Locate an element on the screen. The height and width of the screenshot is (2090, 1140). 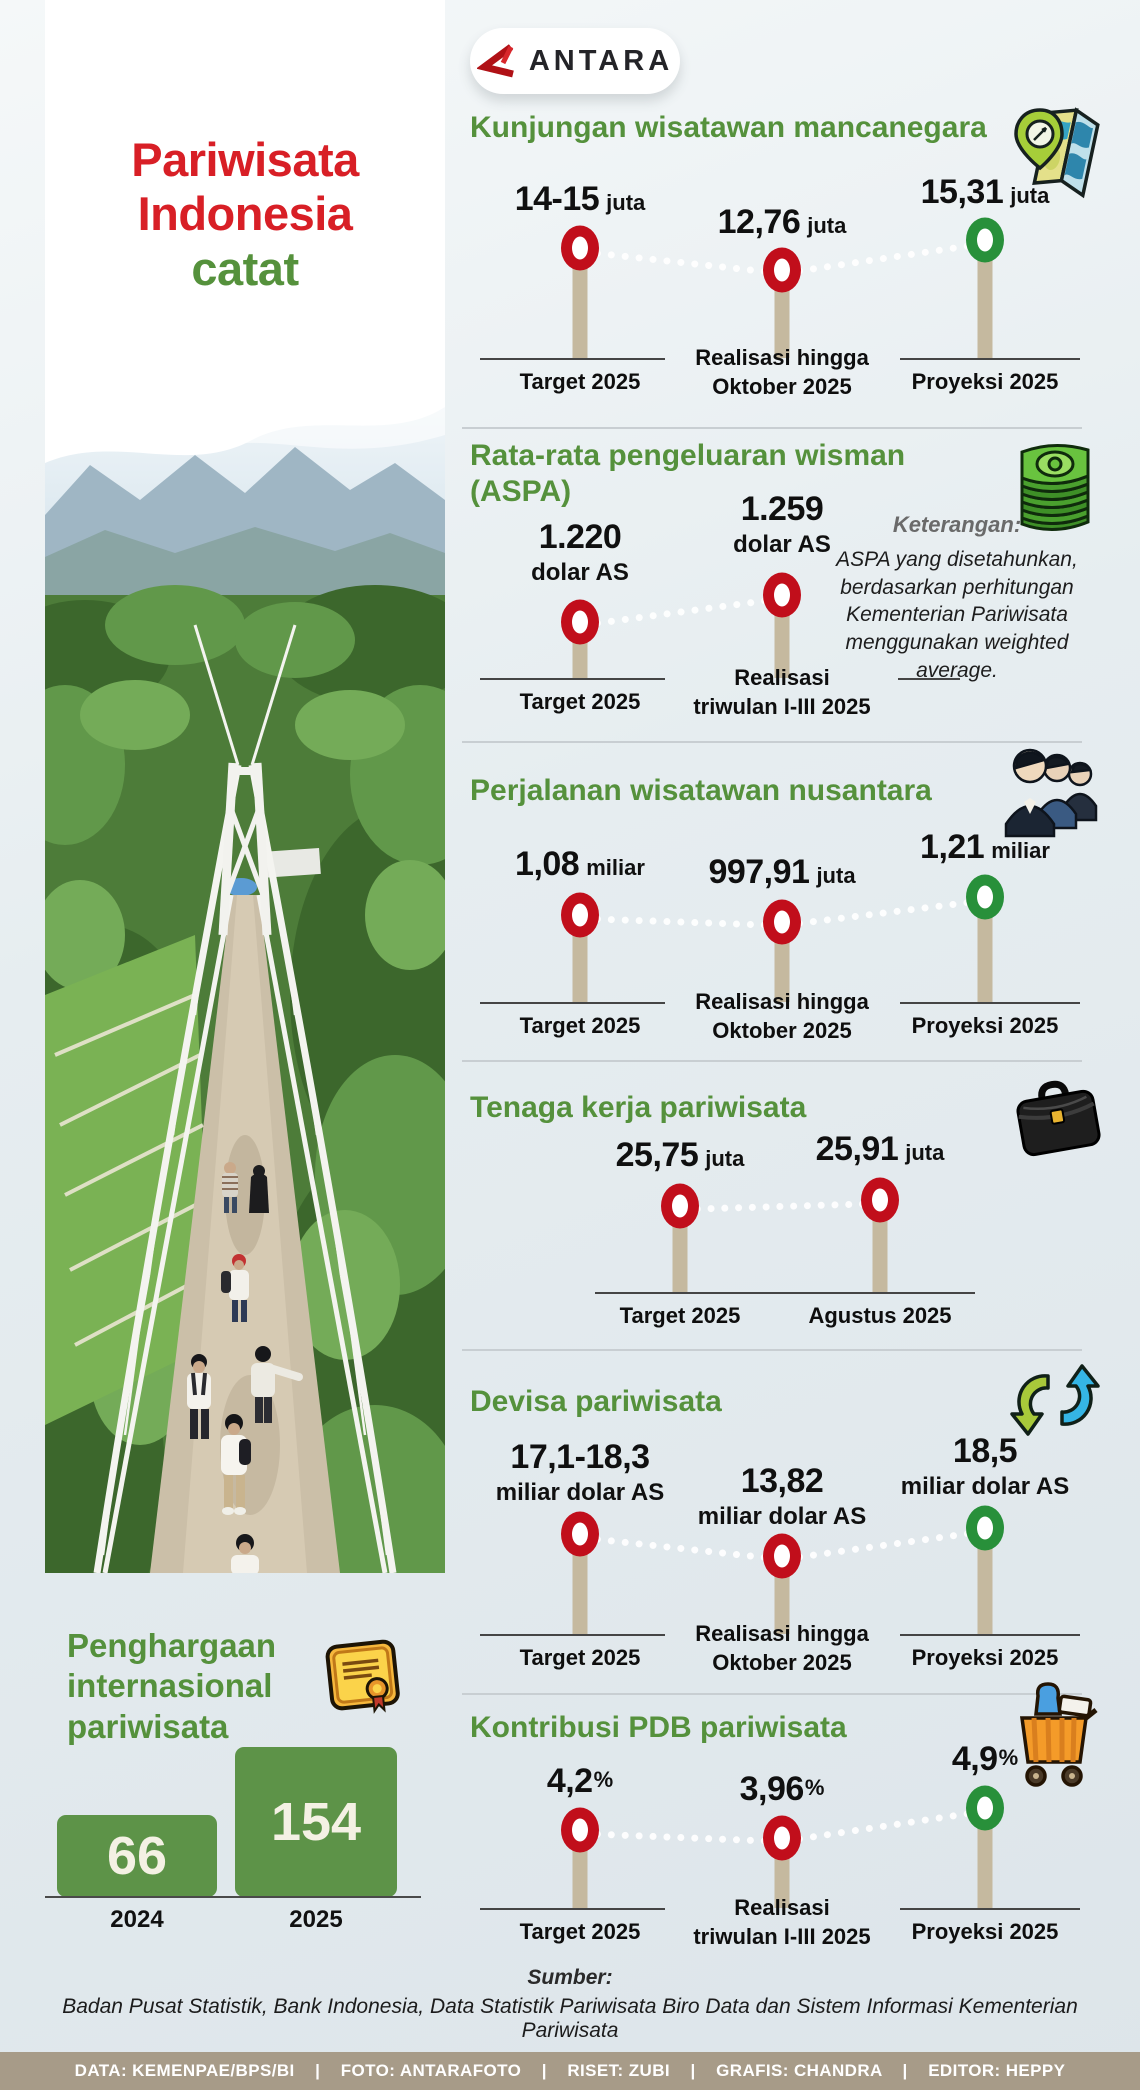
data-value: 4,9% is located at coordinates (985, 1759).